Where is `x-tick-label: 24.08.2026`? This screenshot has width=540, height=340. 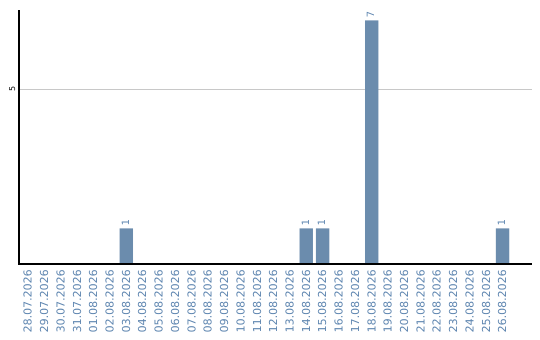 x-tick-label: 24.08.2026 is located at coordinates (469, 300).